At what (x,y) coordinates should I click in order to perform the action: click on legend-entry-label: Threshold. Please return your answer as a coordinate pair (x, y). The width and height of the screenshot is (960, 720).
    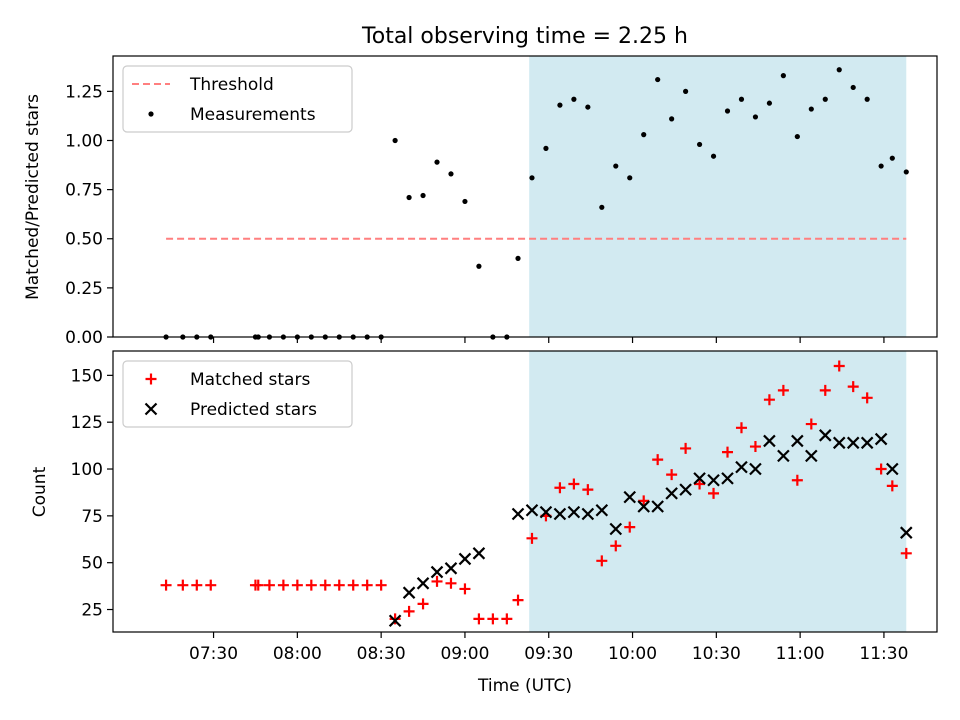
    Looking at the image, I should click on (231, 85).